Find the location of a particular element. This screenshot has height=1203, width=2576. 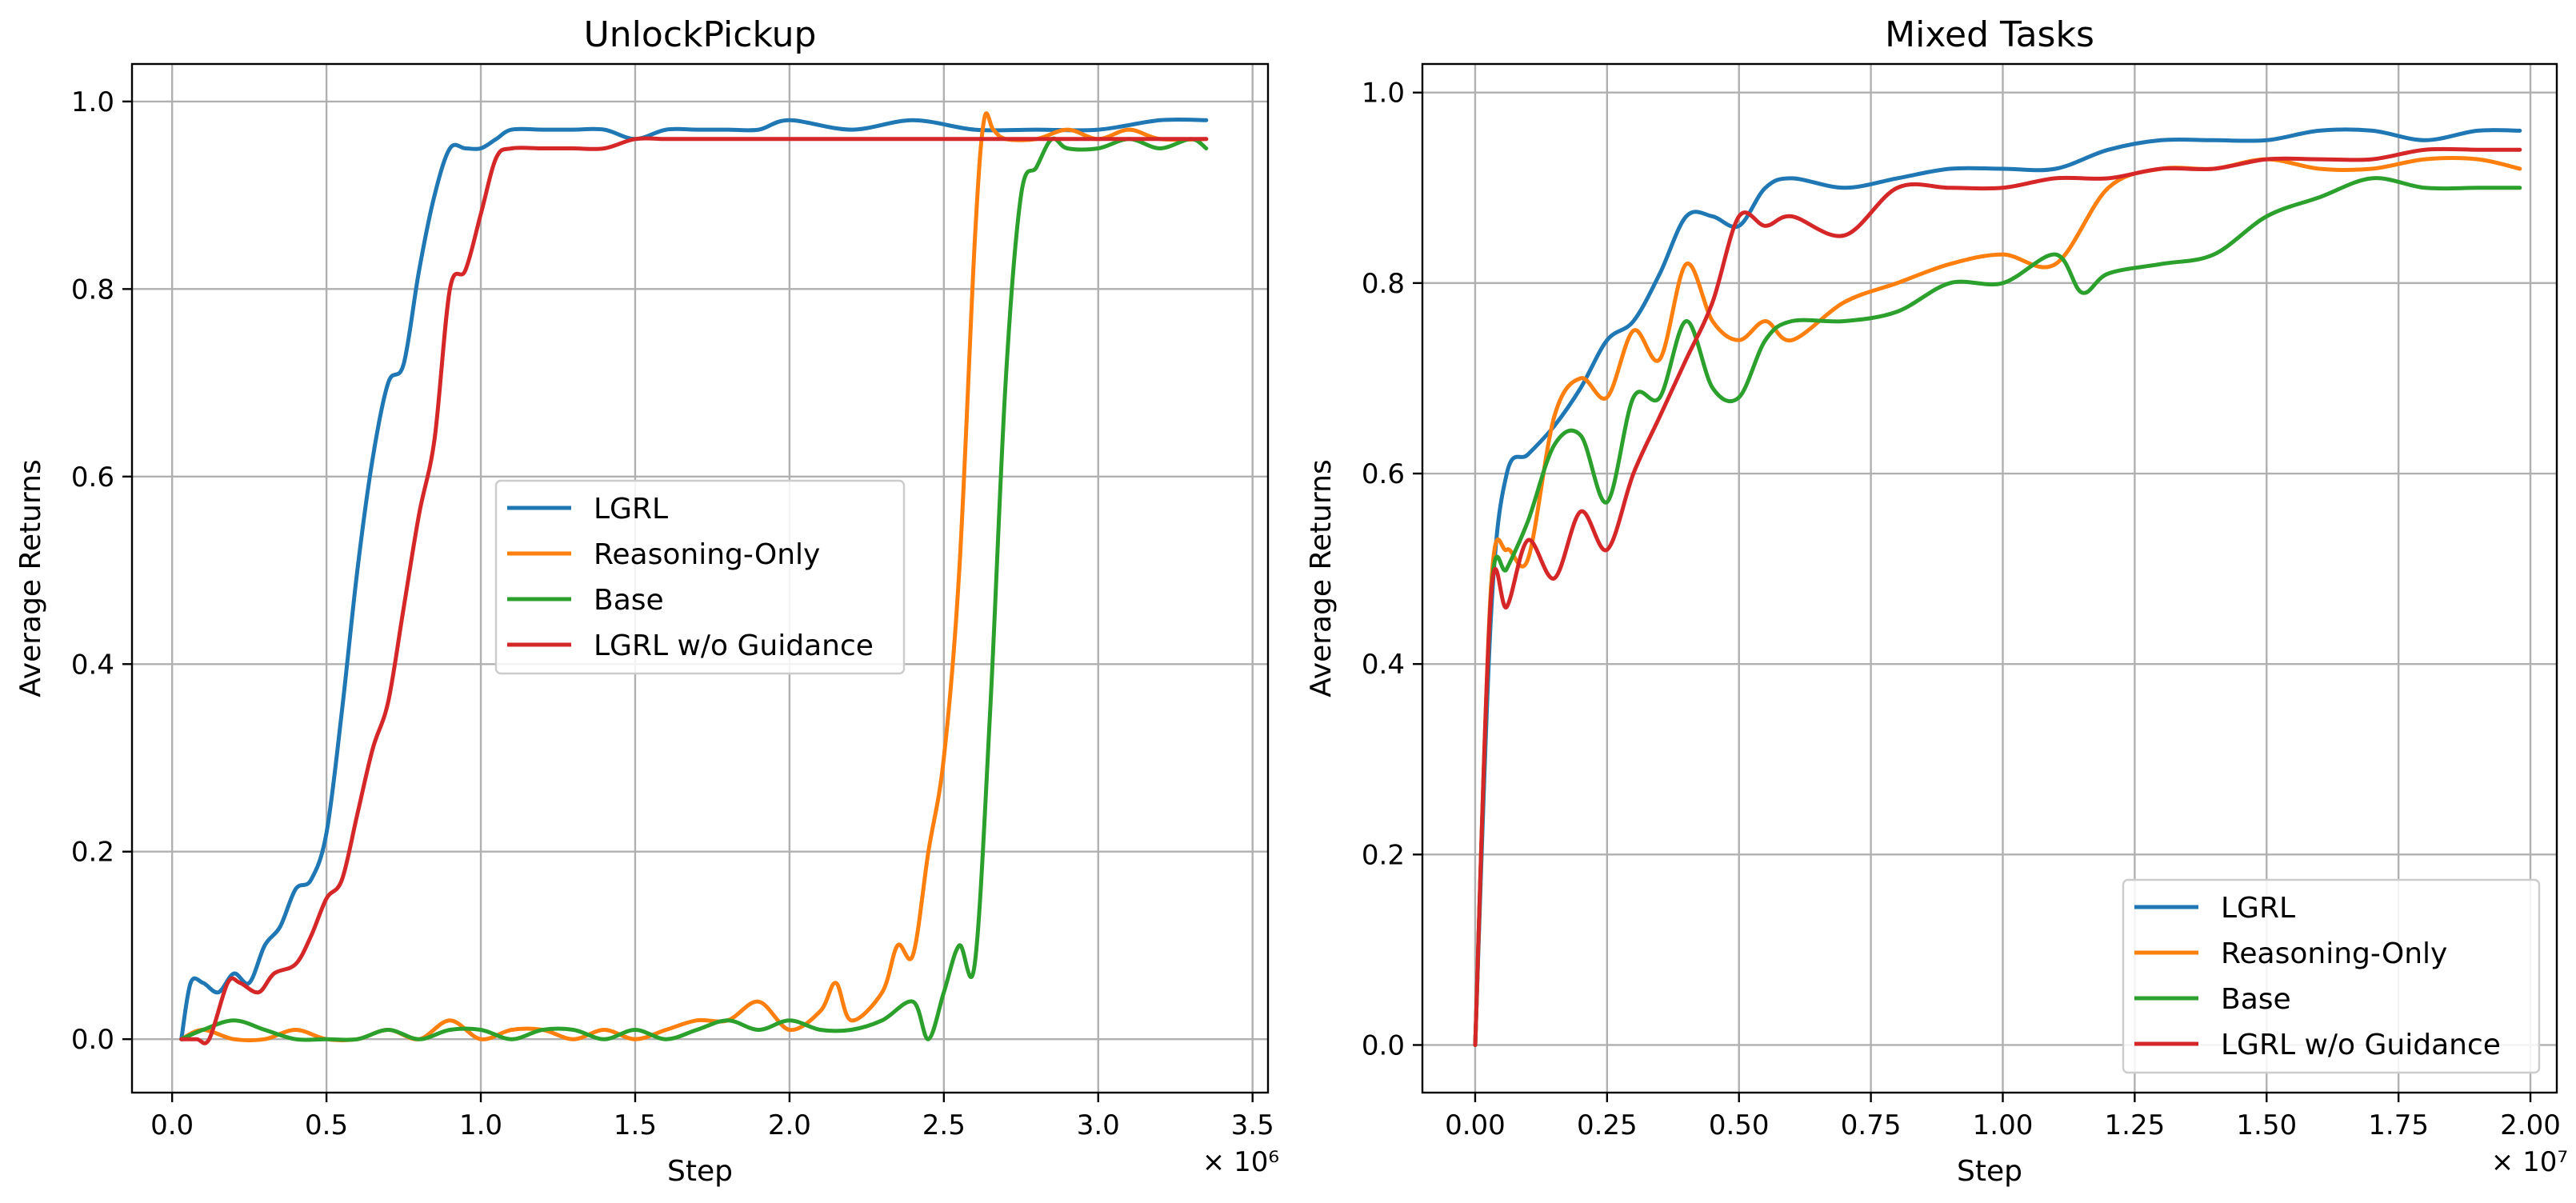

x-tick-label: 0.5 is located at coordinates (326, 1125).